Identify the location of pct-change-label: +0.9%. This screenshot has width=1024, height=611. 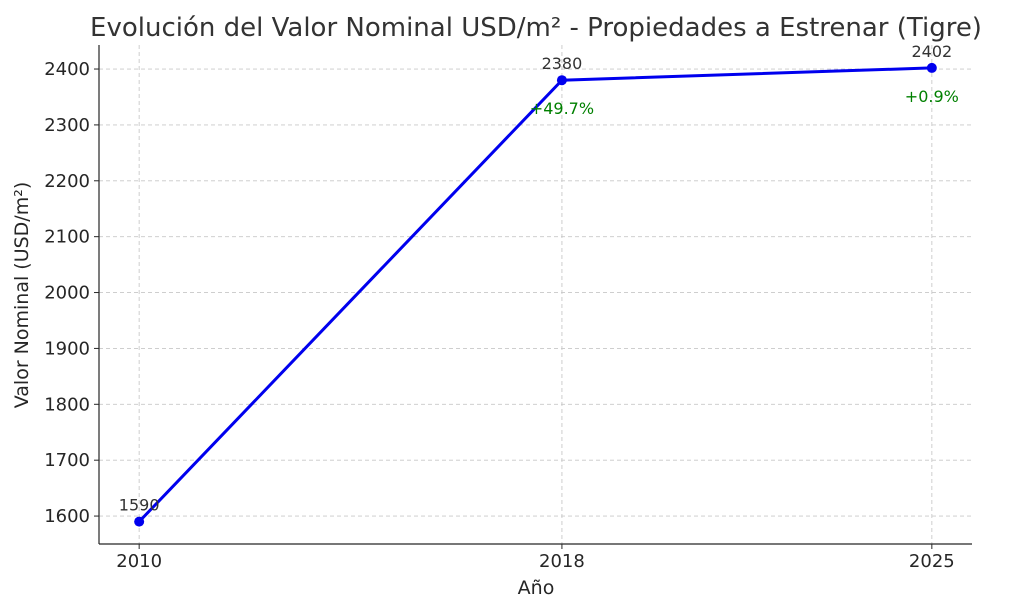
(932, 96).